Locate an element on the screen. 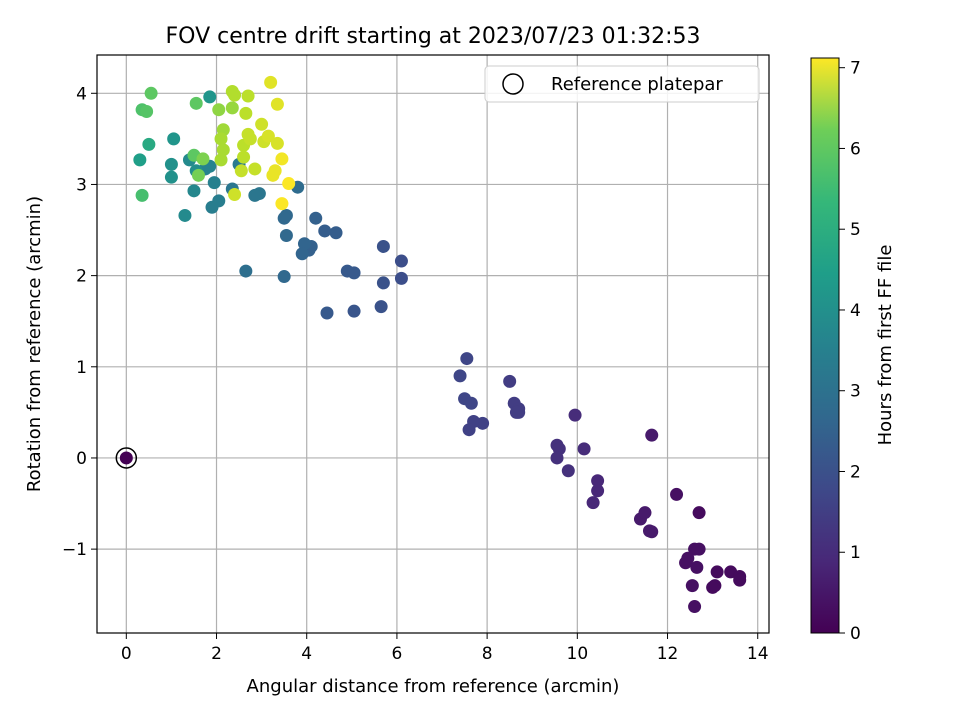 This screenshot has height=720, width=960. reference-platepar-marker is located at coordinates (126, 458).